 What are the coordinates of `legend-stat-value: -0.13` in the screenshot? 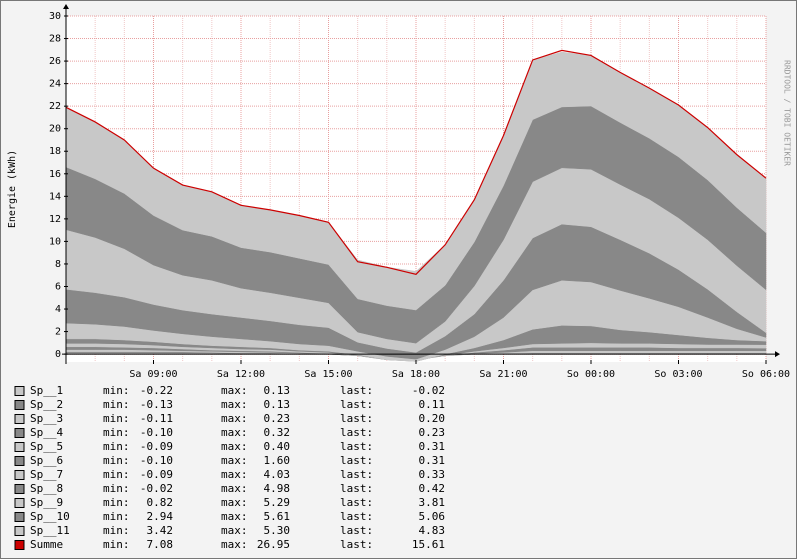 It's located at (156, 404).